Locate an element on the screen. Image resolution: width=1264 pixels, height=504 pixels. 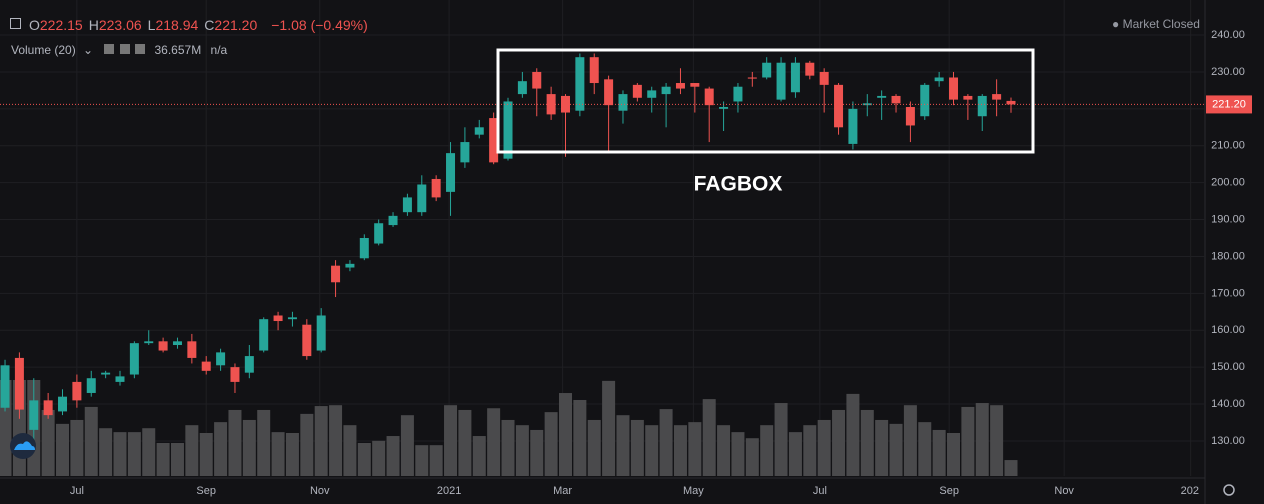
ohlc-value: 221.20 is located at coordinates (236, 25).